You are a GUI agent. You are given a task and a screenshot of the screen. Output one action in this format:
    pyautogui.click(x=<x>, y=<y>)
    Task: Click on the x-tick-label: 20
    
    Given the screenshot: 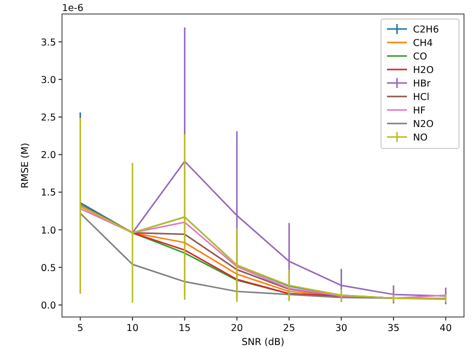 What is the action you would take?
    pyautogui.click(x=236, y=328)
    